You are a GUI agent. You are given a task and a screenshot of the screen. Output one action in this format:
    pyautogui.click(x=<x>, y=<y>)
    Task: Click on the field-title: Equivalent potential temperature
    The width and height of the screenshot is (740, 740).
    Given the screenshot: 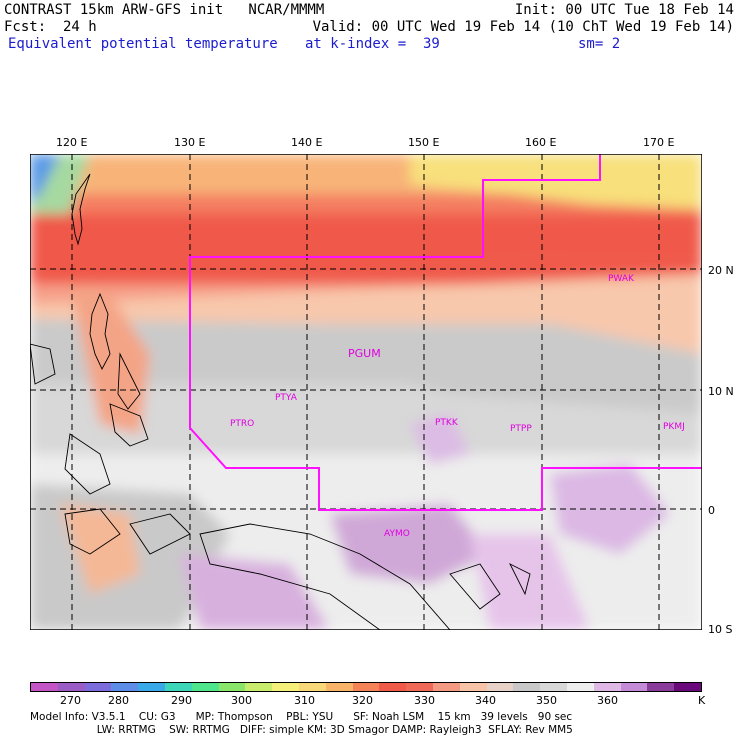 What is the action you would take?
    pyautogui.click(x=143, y=44)
    